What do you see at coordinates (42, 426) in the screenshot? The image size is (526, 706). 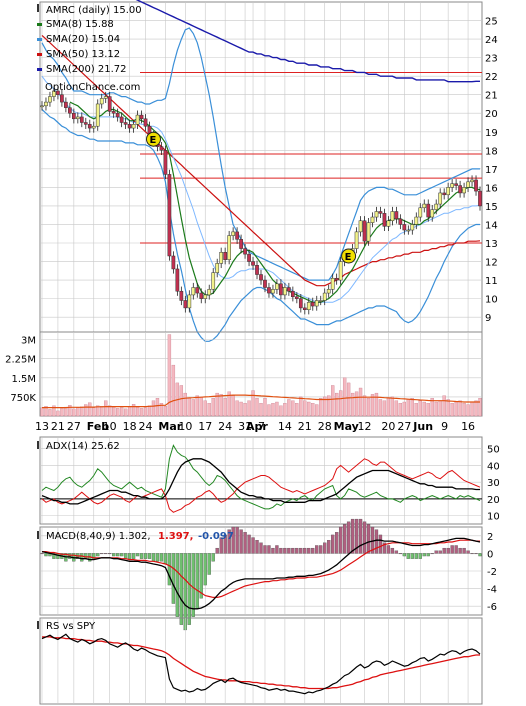 I see `date-tick-label: 13` at bounding box center [42, 426].